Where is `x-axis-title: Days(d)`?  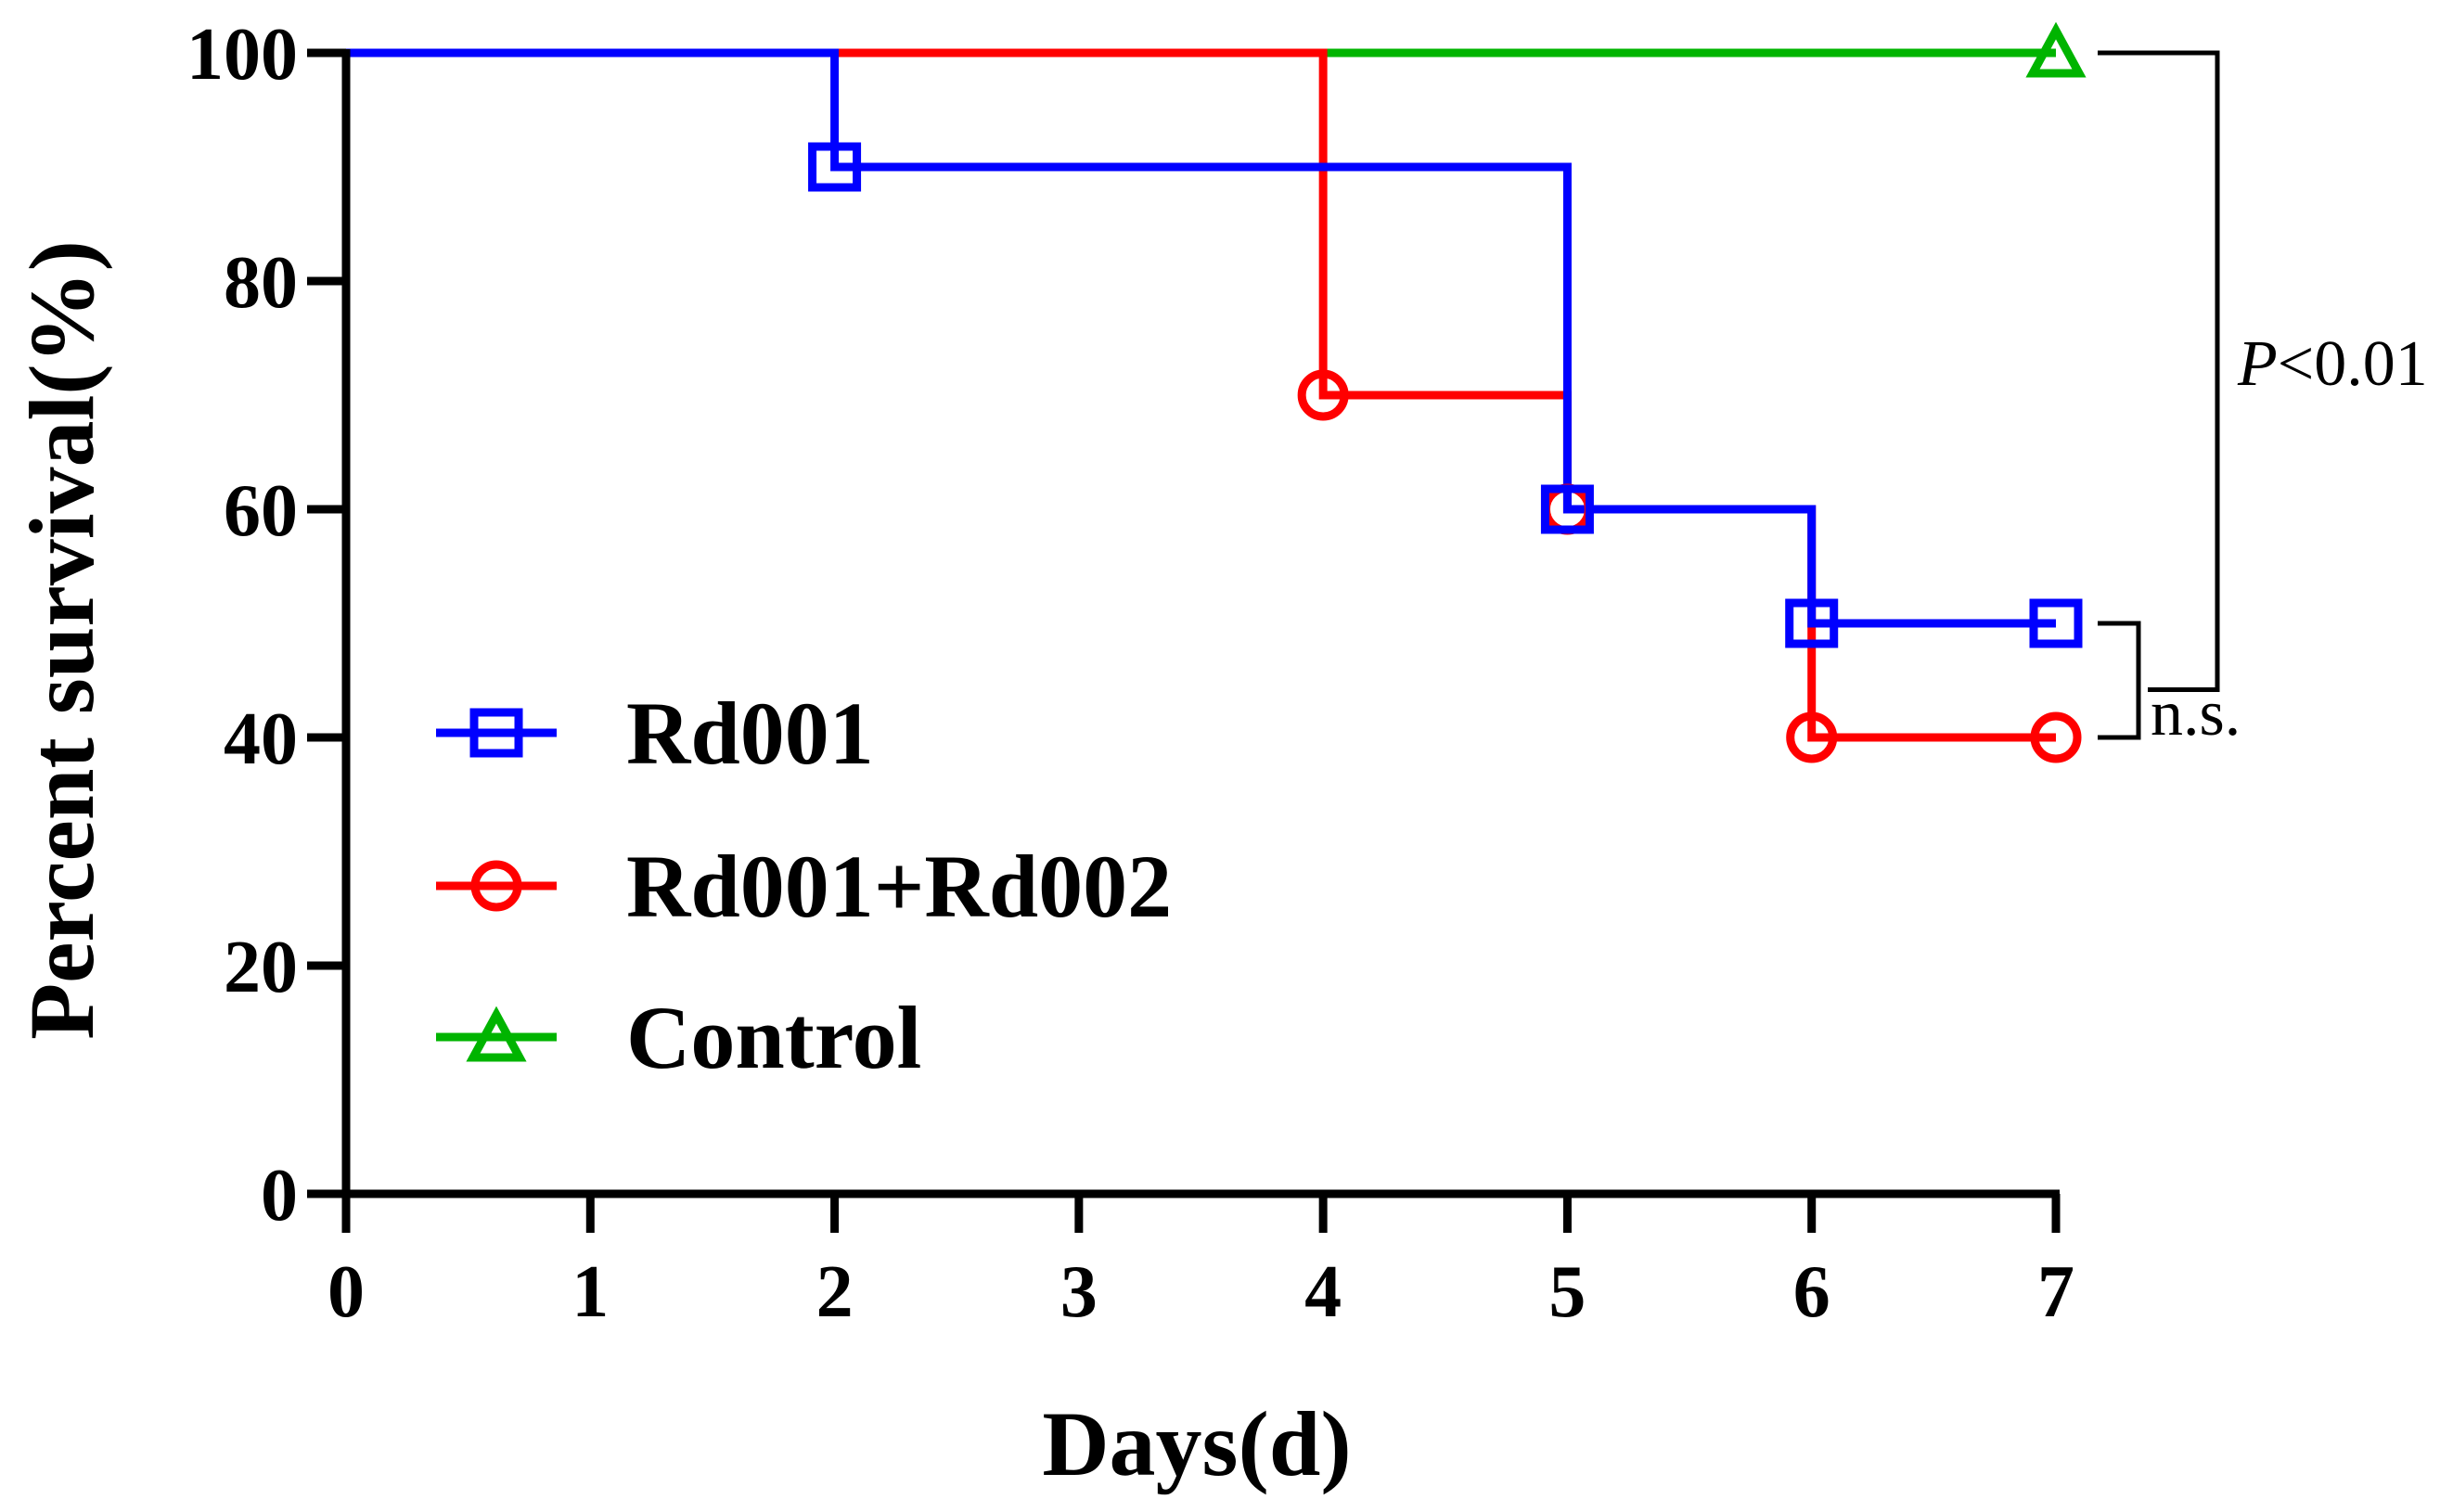 x-axis-title: Days(d) is located at coordinates (1196, 1443).